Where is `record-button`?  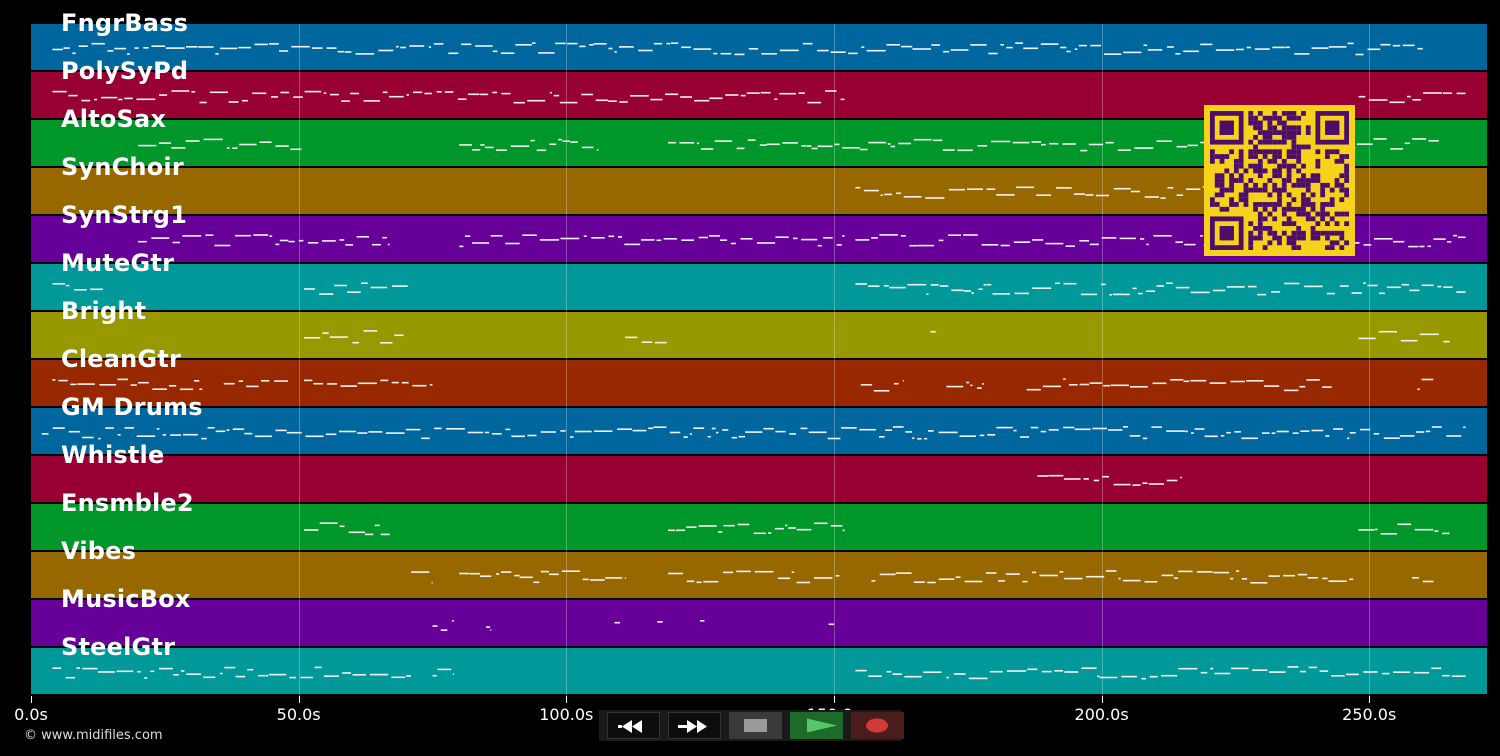
record-button is located at coordinates (877, 725).